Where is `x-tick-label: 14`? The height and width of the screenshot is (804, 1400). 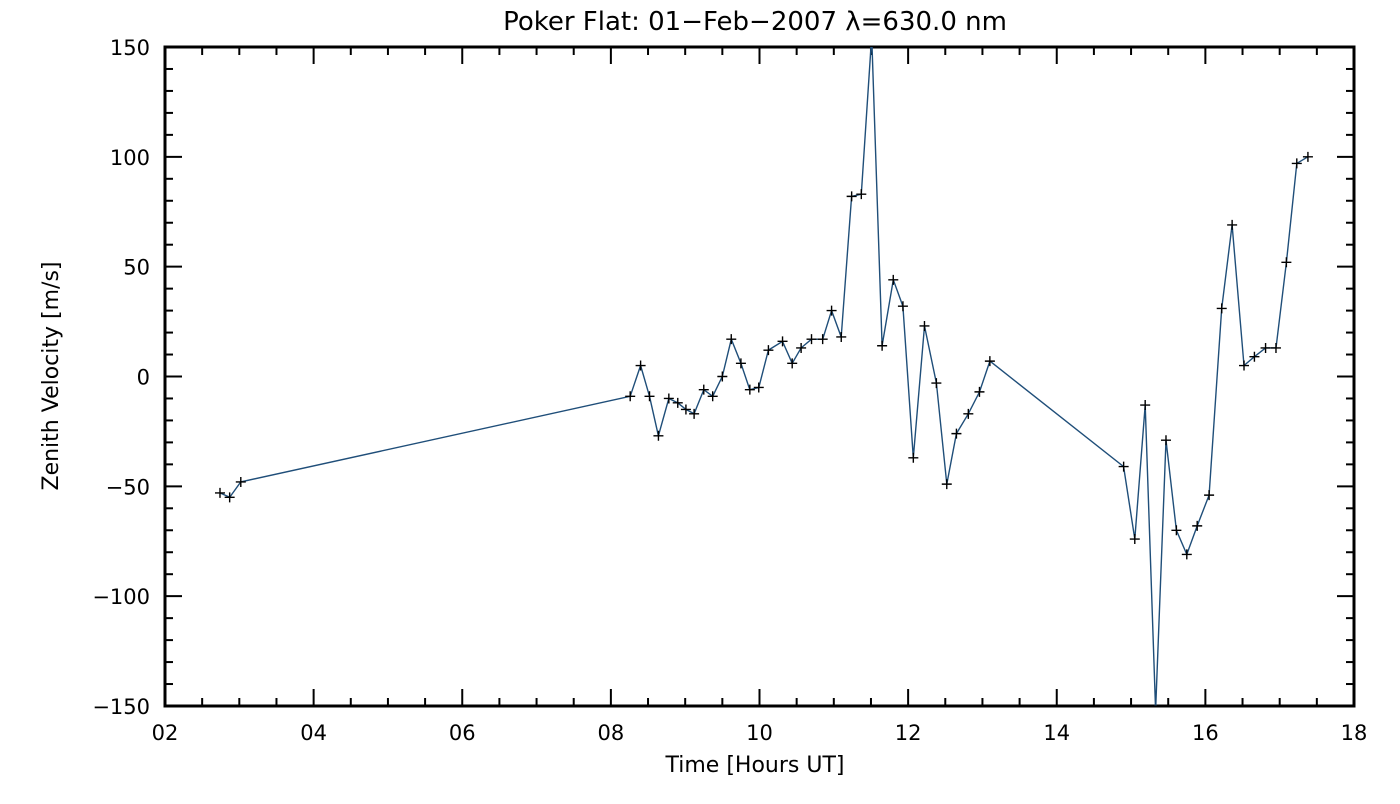
x-tick-label: 14 is located at coordinates (1056, 733).